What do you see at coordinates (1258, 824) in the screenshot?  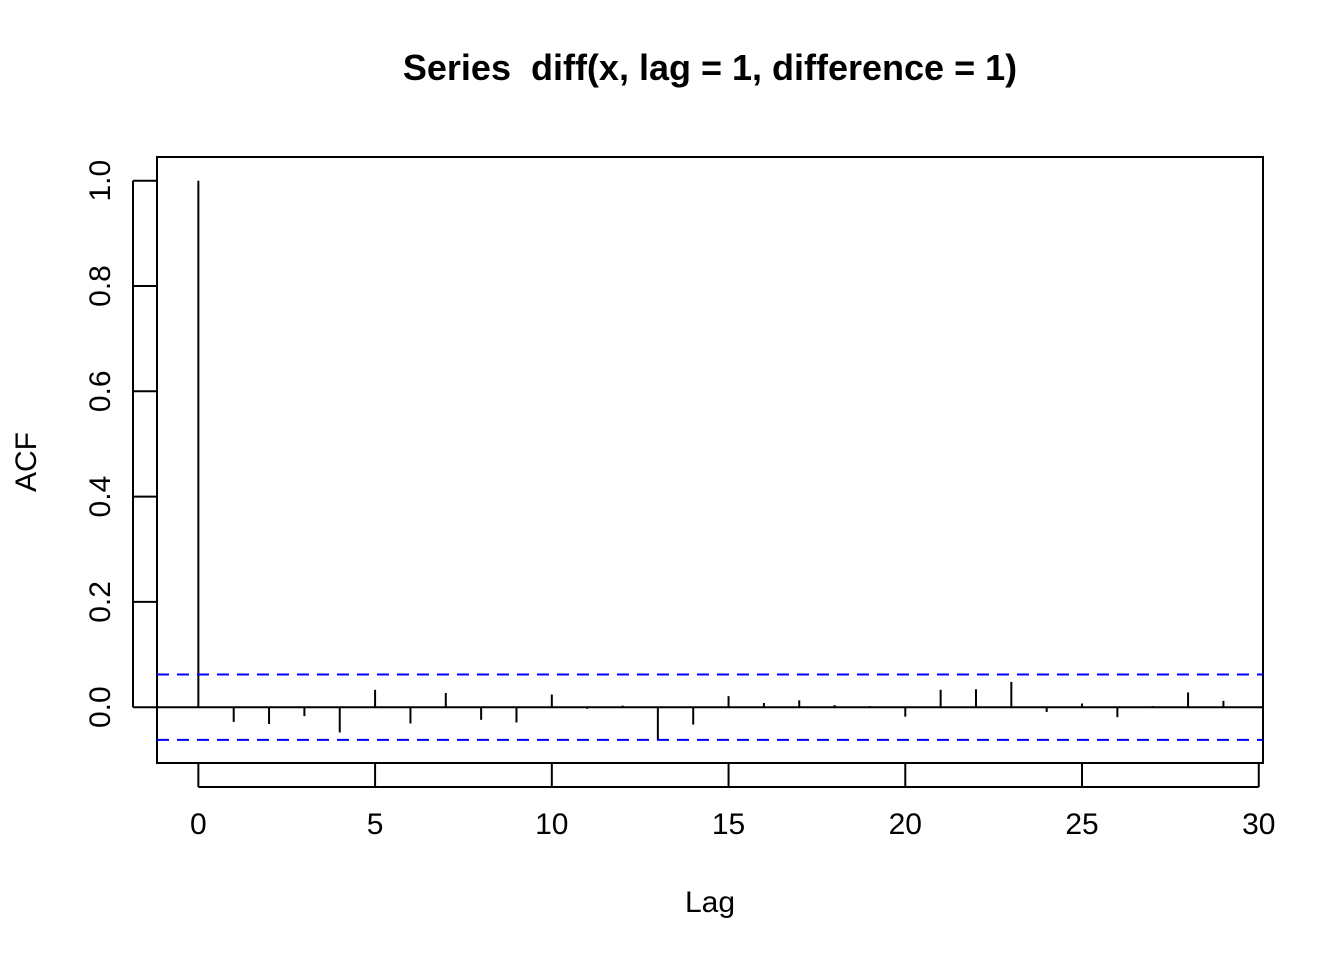 I see `x-tick-label: 30` at bounding box center [1258, 824].